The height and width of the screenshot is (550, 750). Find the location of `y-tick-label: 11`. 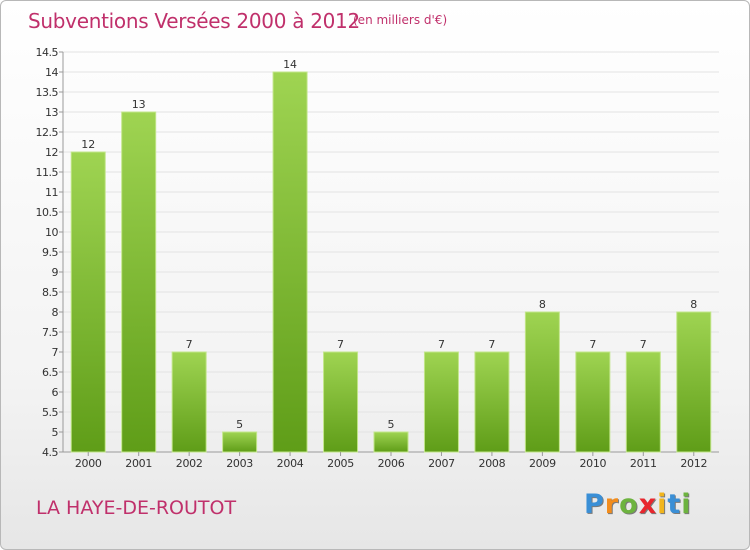

y-tick-label: 11 is located at coordinates (51, 192).